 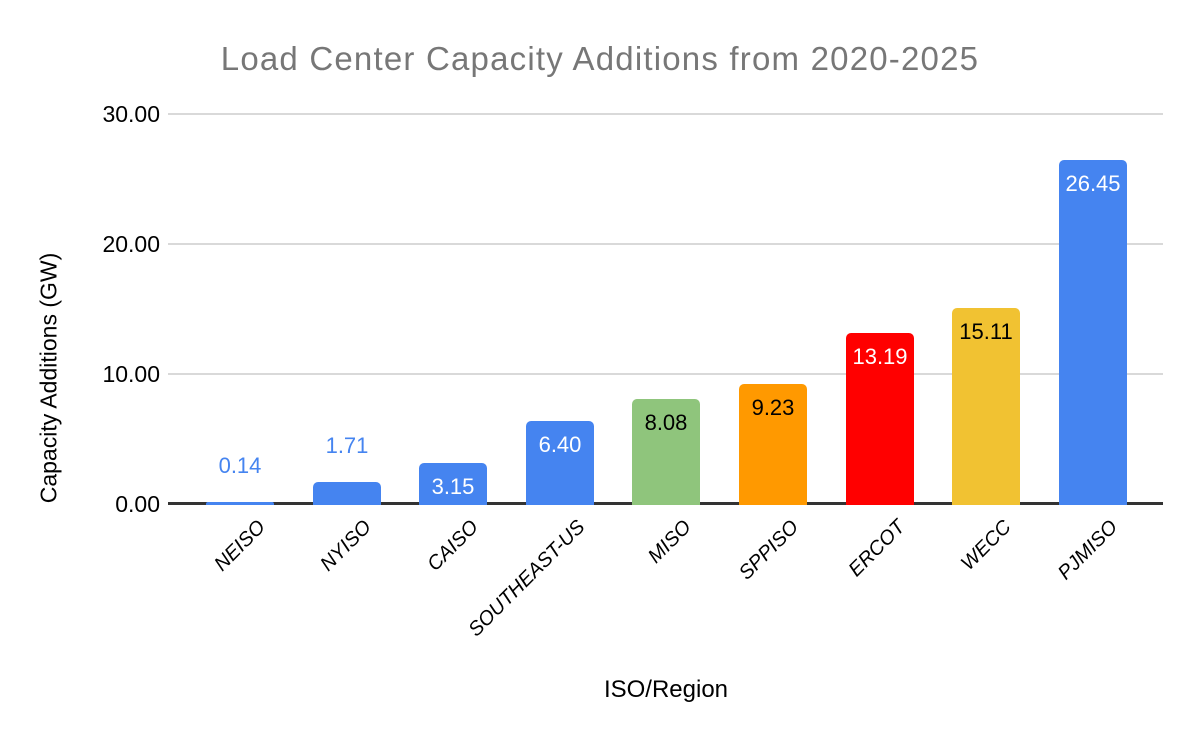 I want to click on y-tick-label-20.00: 20.00, so click(x=131, y=244).